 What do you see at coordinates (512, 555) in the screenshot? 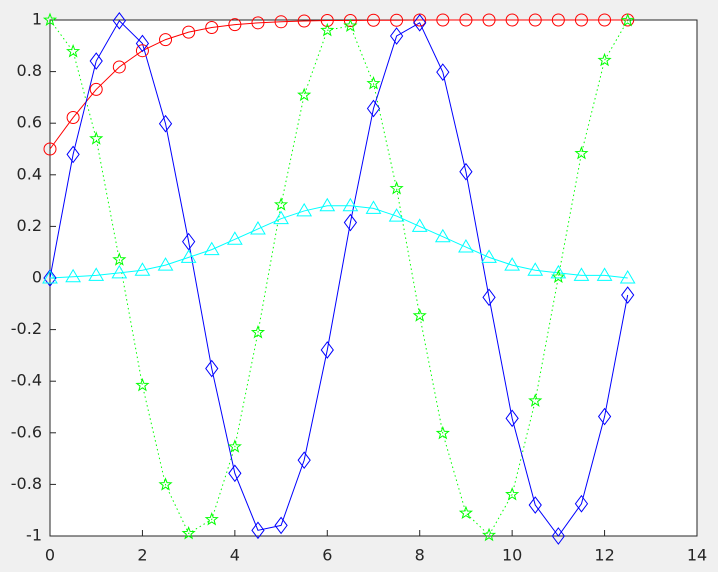
I see `x-tick-label: 10` at bounding box center [512, 555].